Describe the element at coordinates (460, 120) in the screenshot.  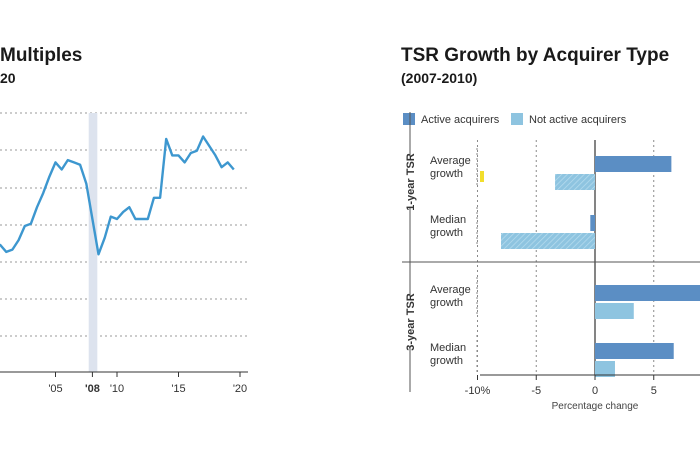
I see `legend-label-active: Active acquirers` at that location.